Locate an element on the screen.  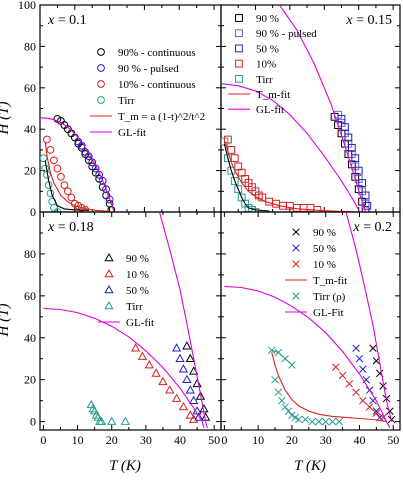
panel-label-var: x is located at coordinates (51, 227).